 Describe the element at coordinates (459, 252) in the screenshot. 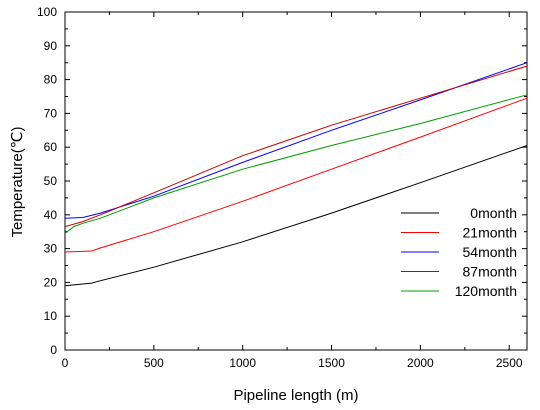

I see `legend: 0month 21month 54month 87month 120month` at that location.